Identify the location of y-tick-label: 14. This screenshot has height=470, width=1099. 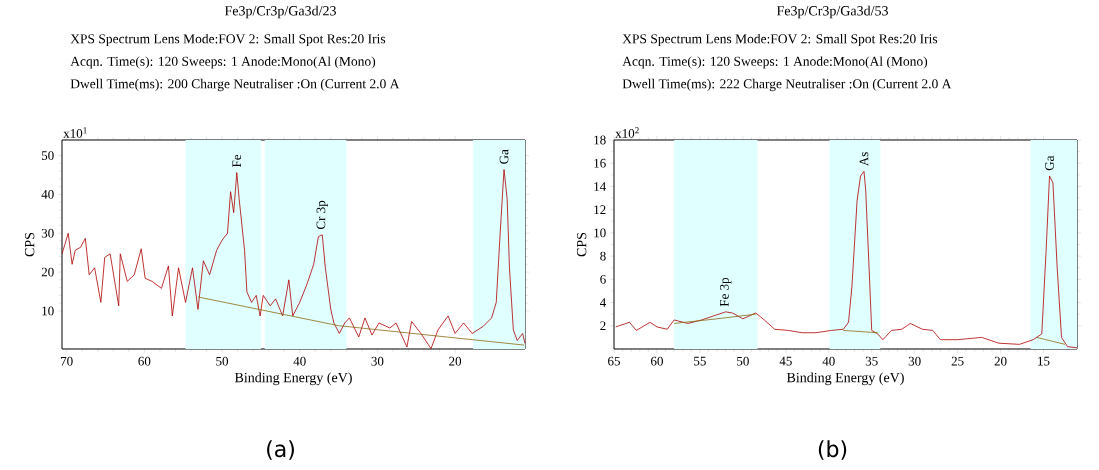
(600, 186).